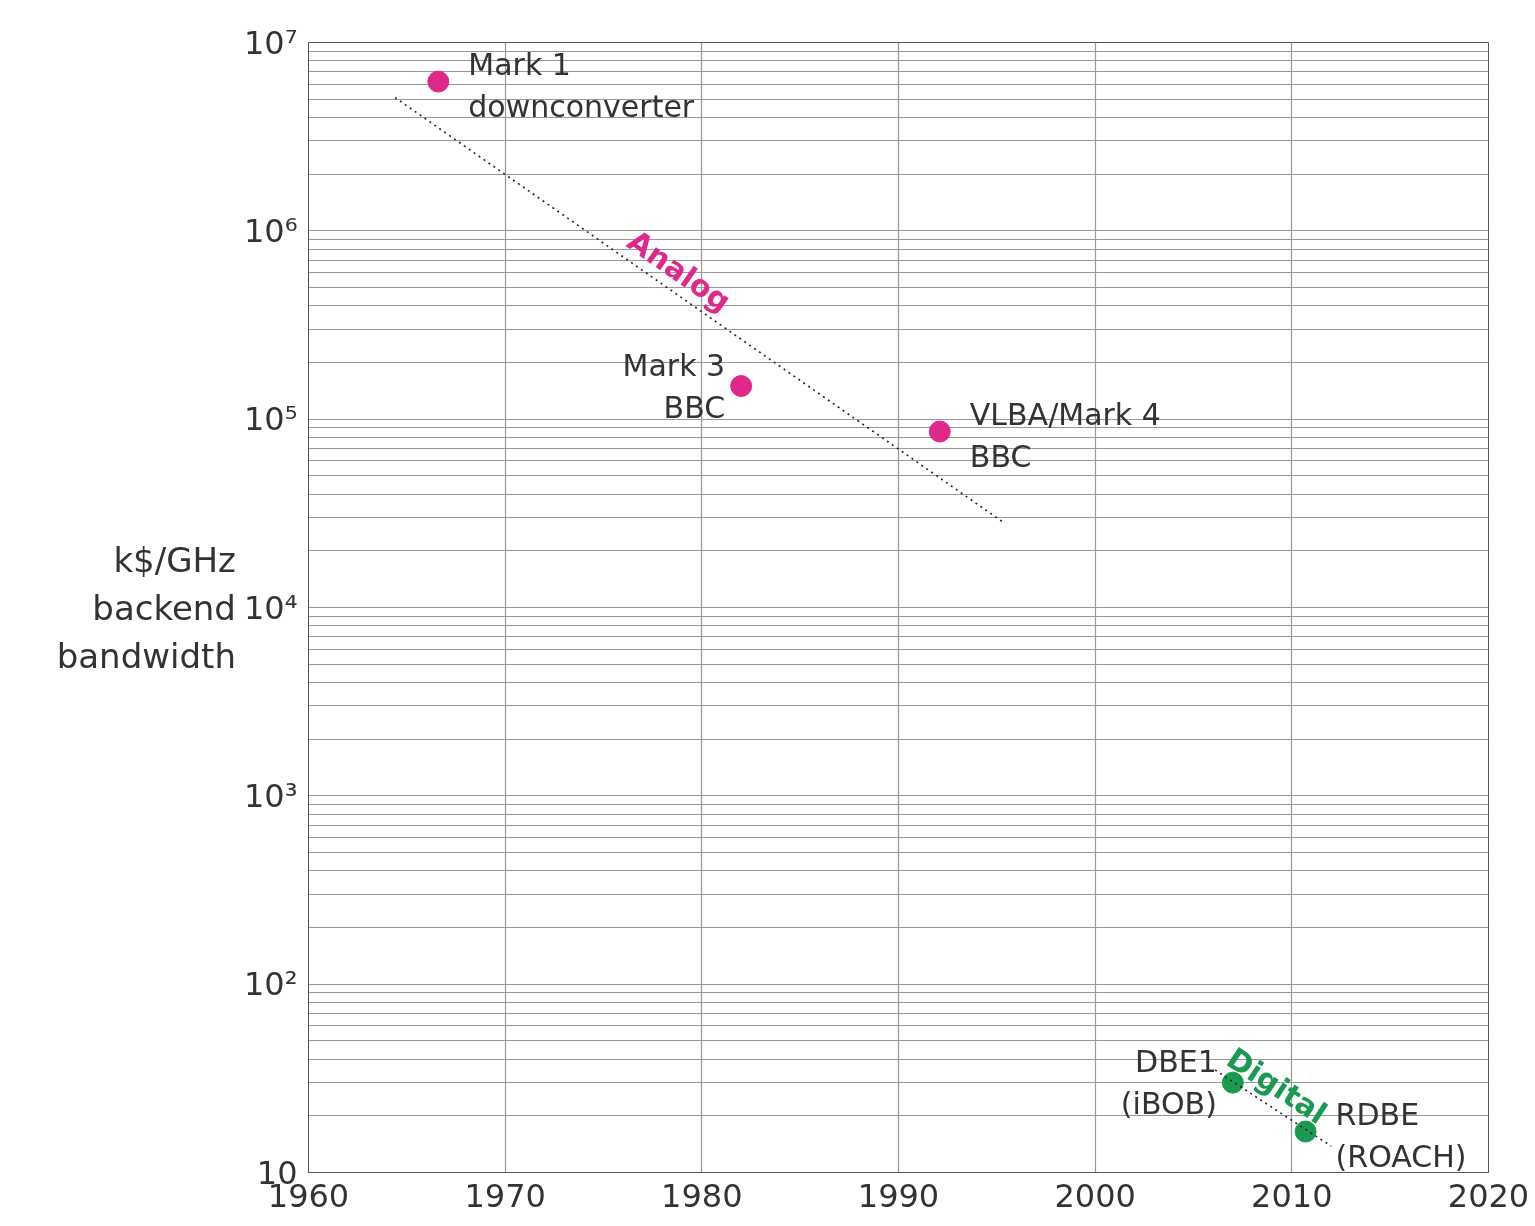  Describe the element at coordinates (581, 86) in the screenshot. I see `annotation: Mark 1 downconverter` at that location.